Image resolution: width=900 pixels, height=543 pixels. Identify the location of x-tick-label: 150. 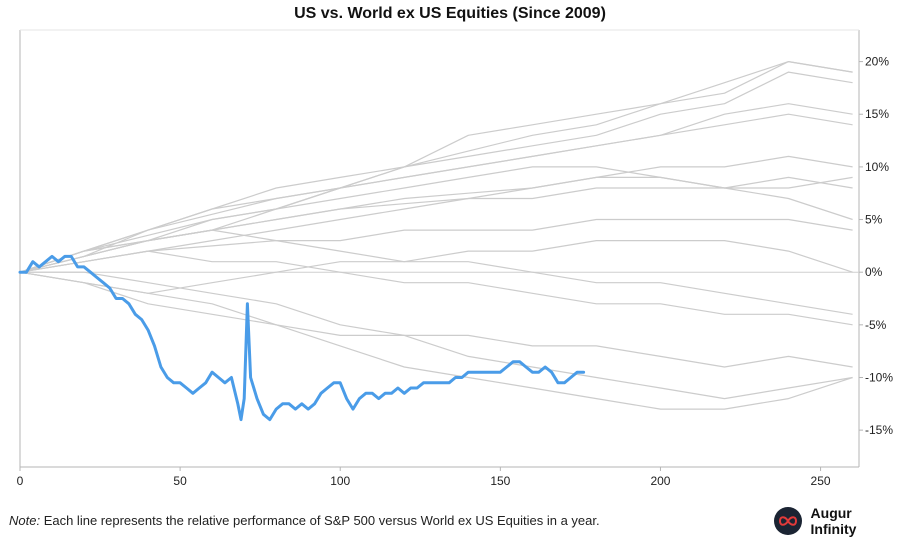
(500, 481).